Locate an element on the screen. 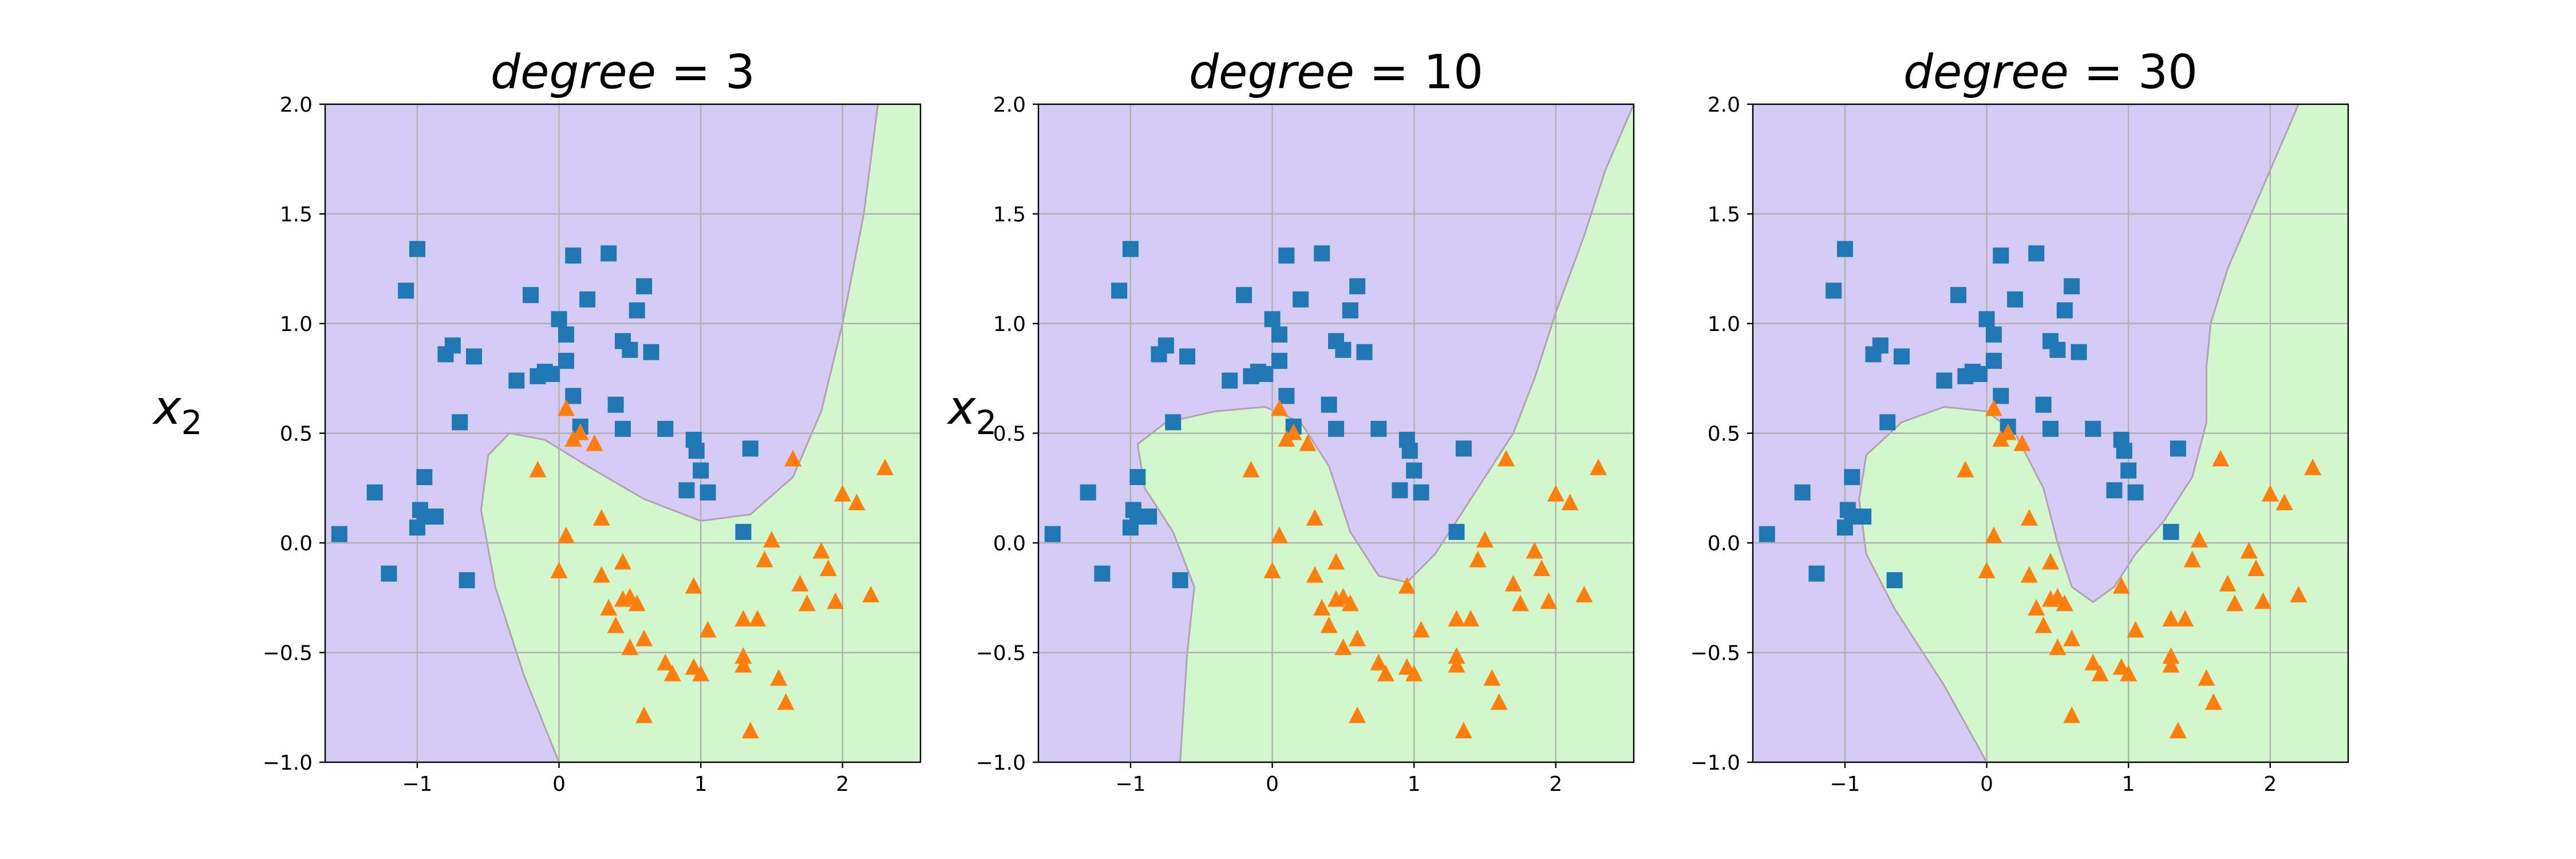 The width and height of the screenshot is (2576, 859). y-tick-label: −0.5 is located at coordinates (1001, 653).